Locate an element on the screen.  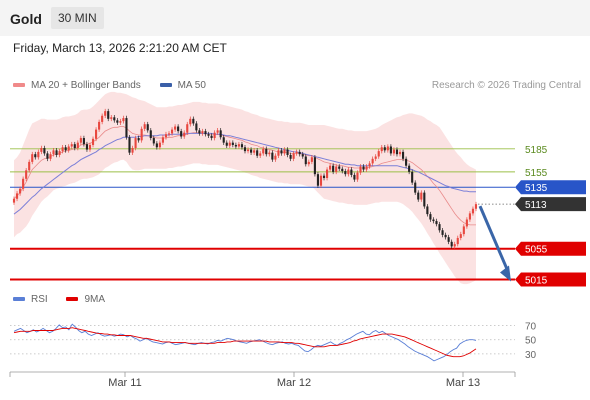
header-bar: Gold 30 MIN is located at coordinates (295, 18).